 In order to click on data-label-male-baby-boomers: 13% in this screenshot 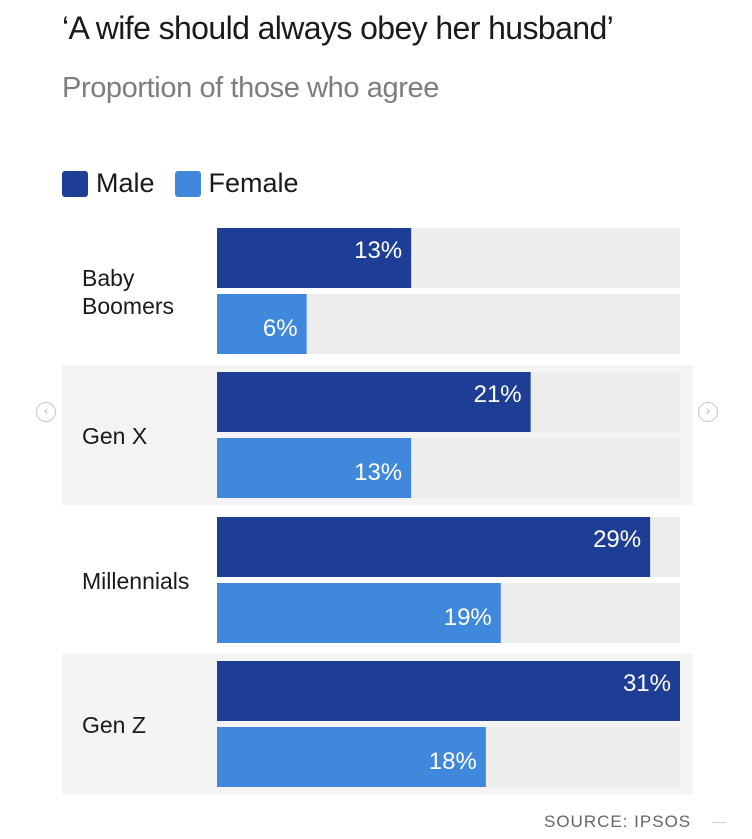, I will do `click(378, 250)`.